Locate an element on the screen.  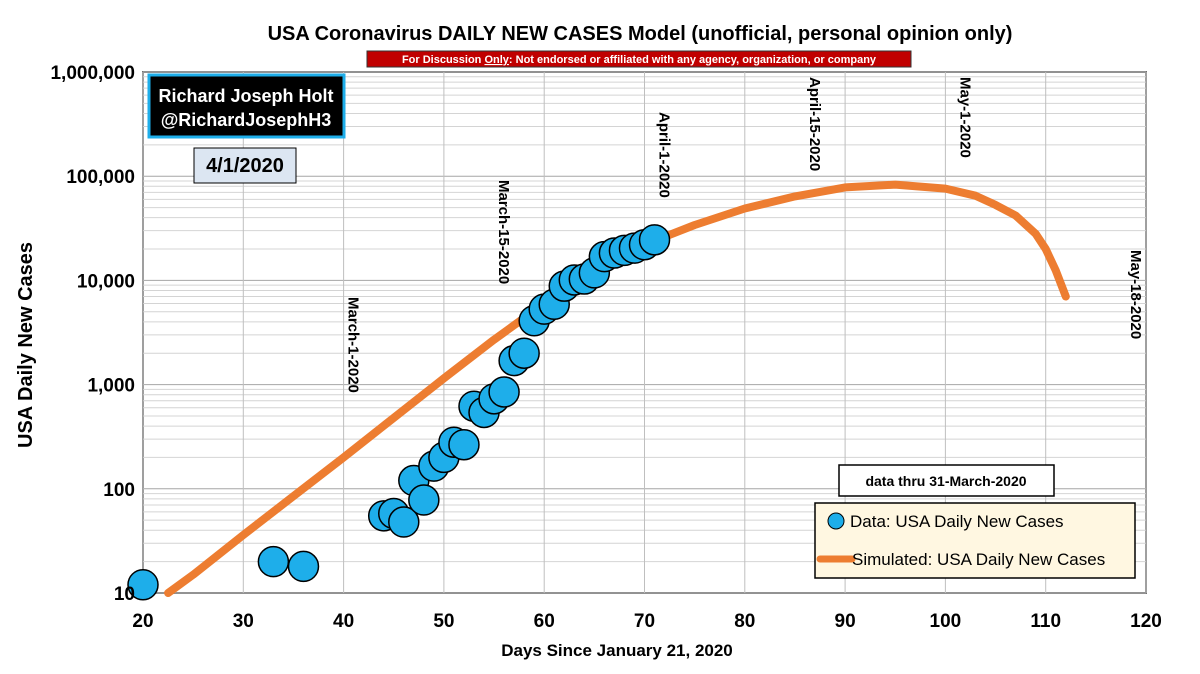
y-tick-label: 10 is located at coordinates (124, 594).